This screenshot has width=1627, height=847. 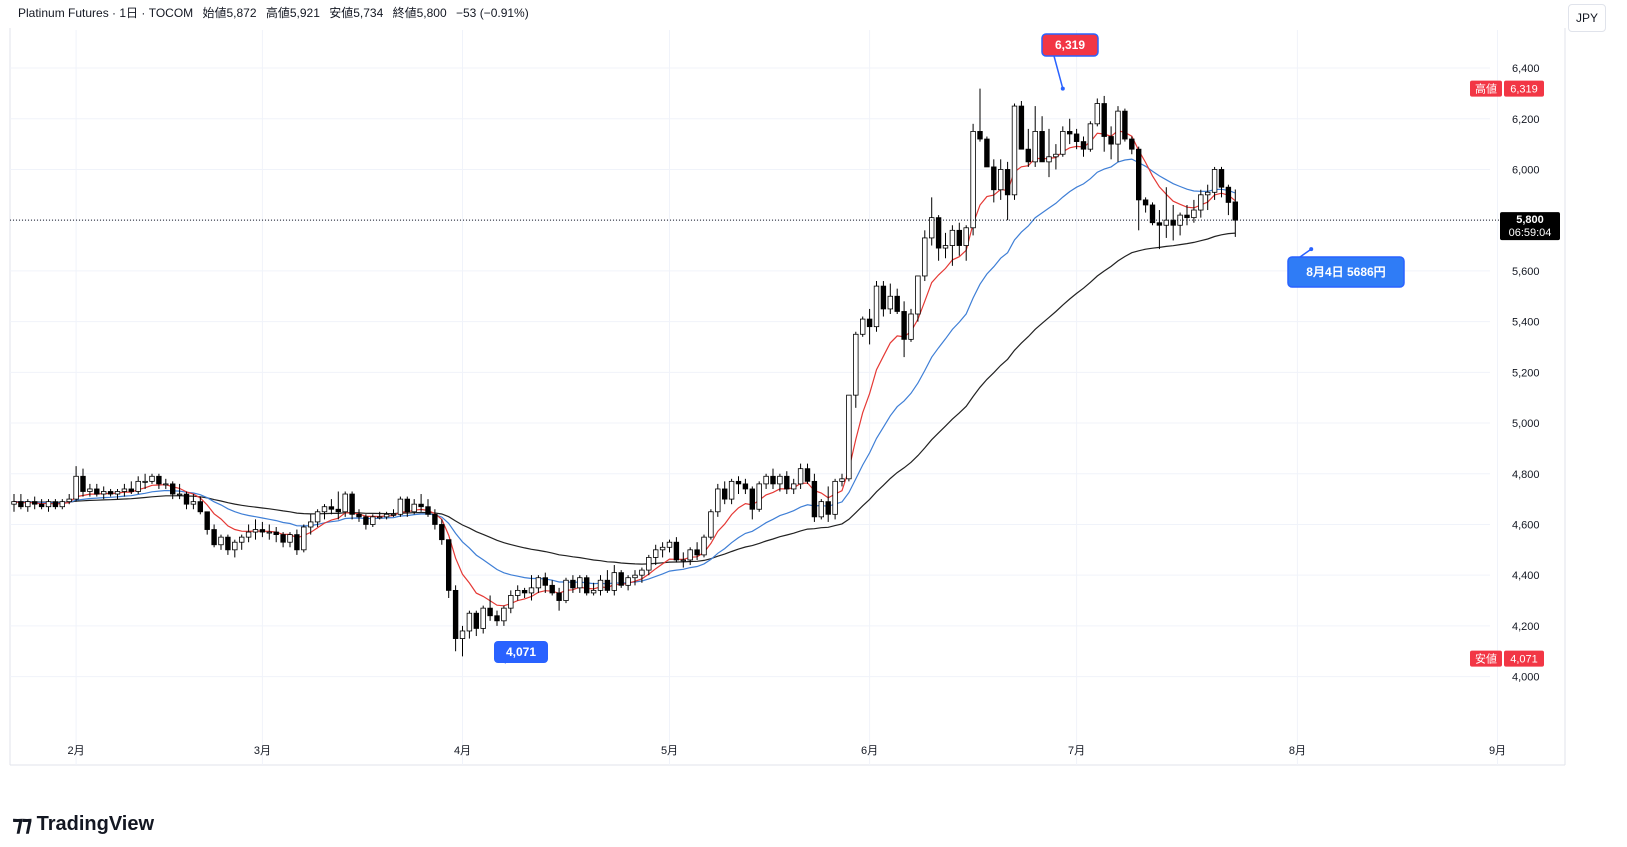 I want to click on x-tick-label: 6月, so click(x=869, y=751).